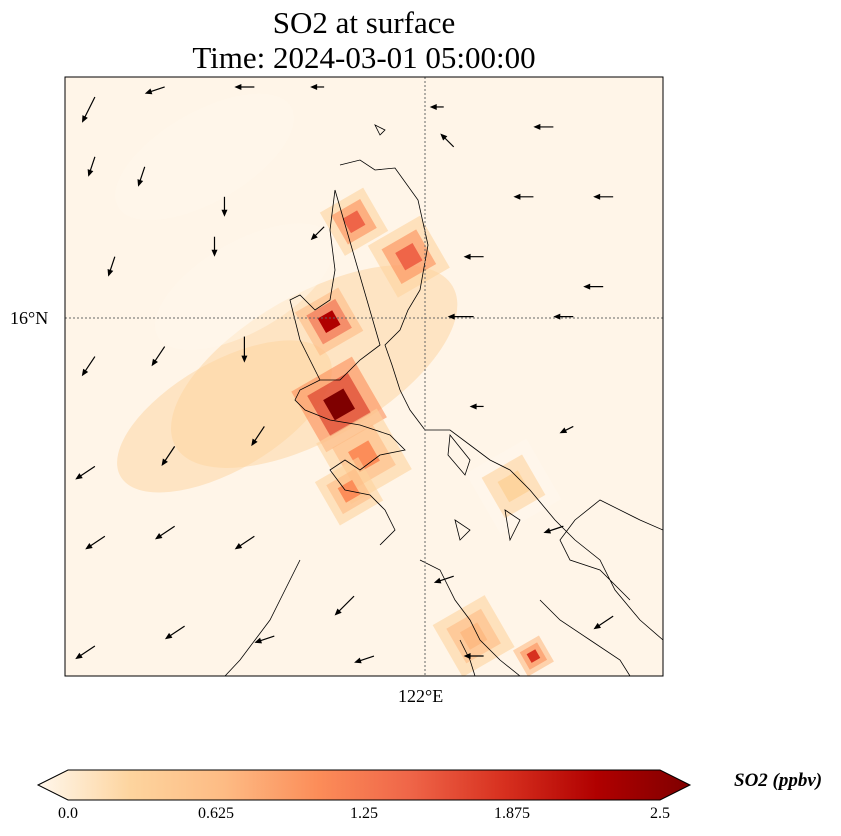  What do you see at coordinates (778, 780) in the screenshot?
I see `colorbar-title: SO2 (ppbv)` at bounding box center [778, 780].